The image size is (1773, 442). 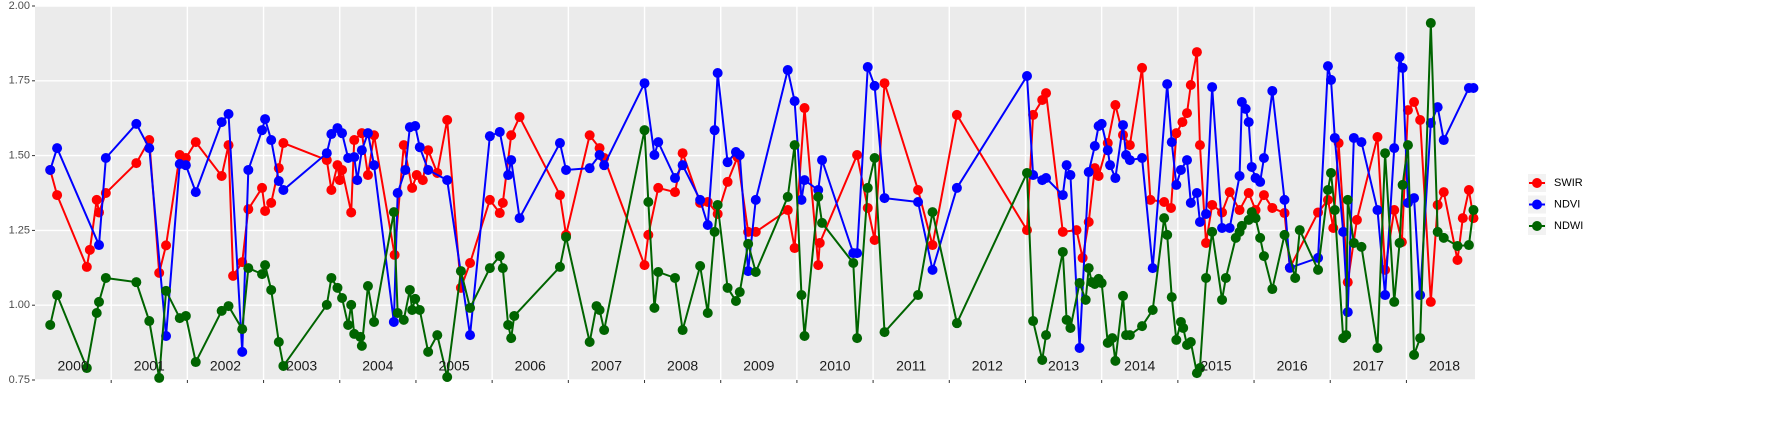 I want to click on legend-point, so click(x=1537, y=183).